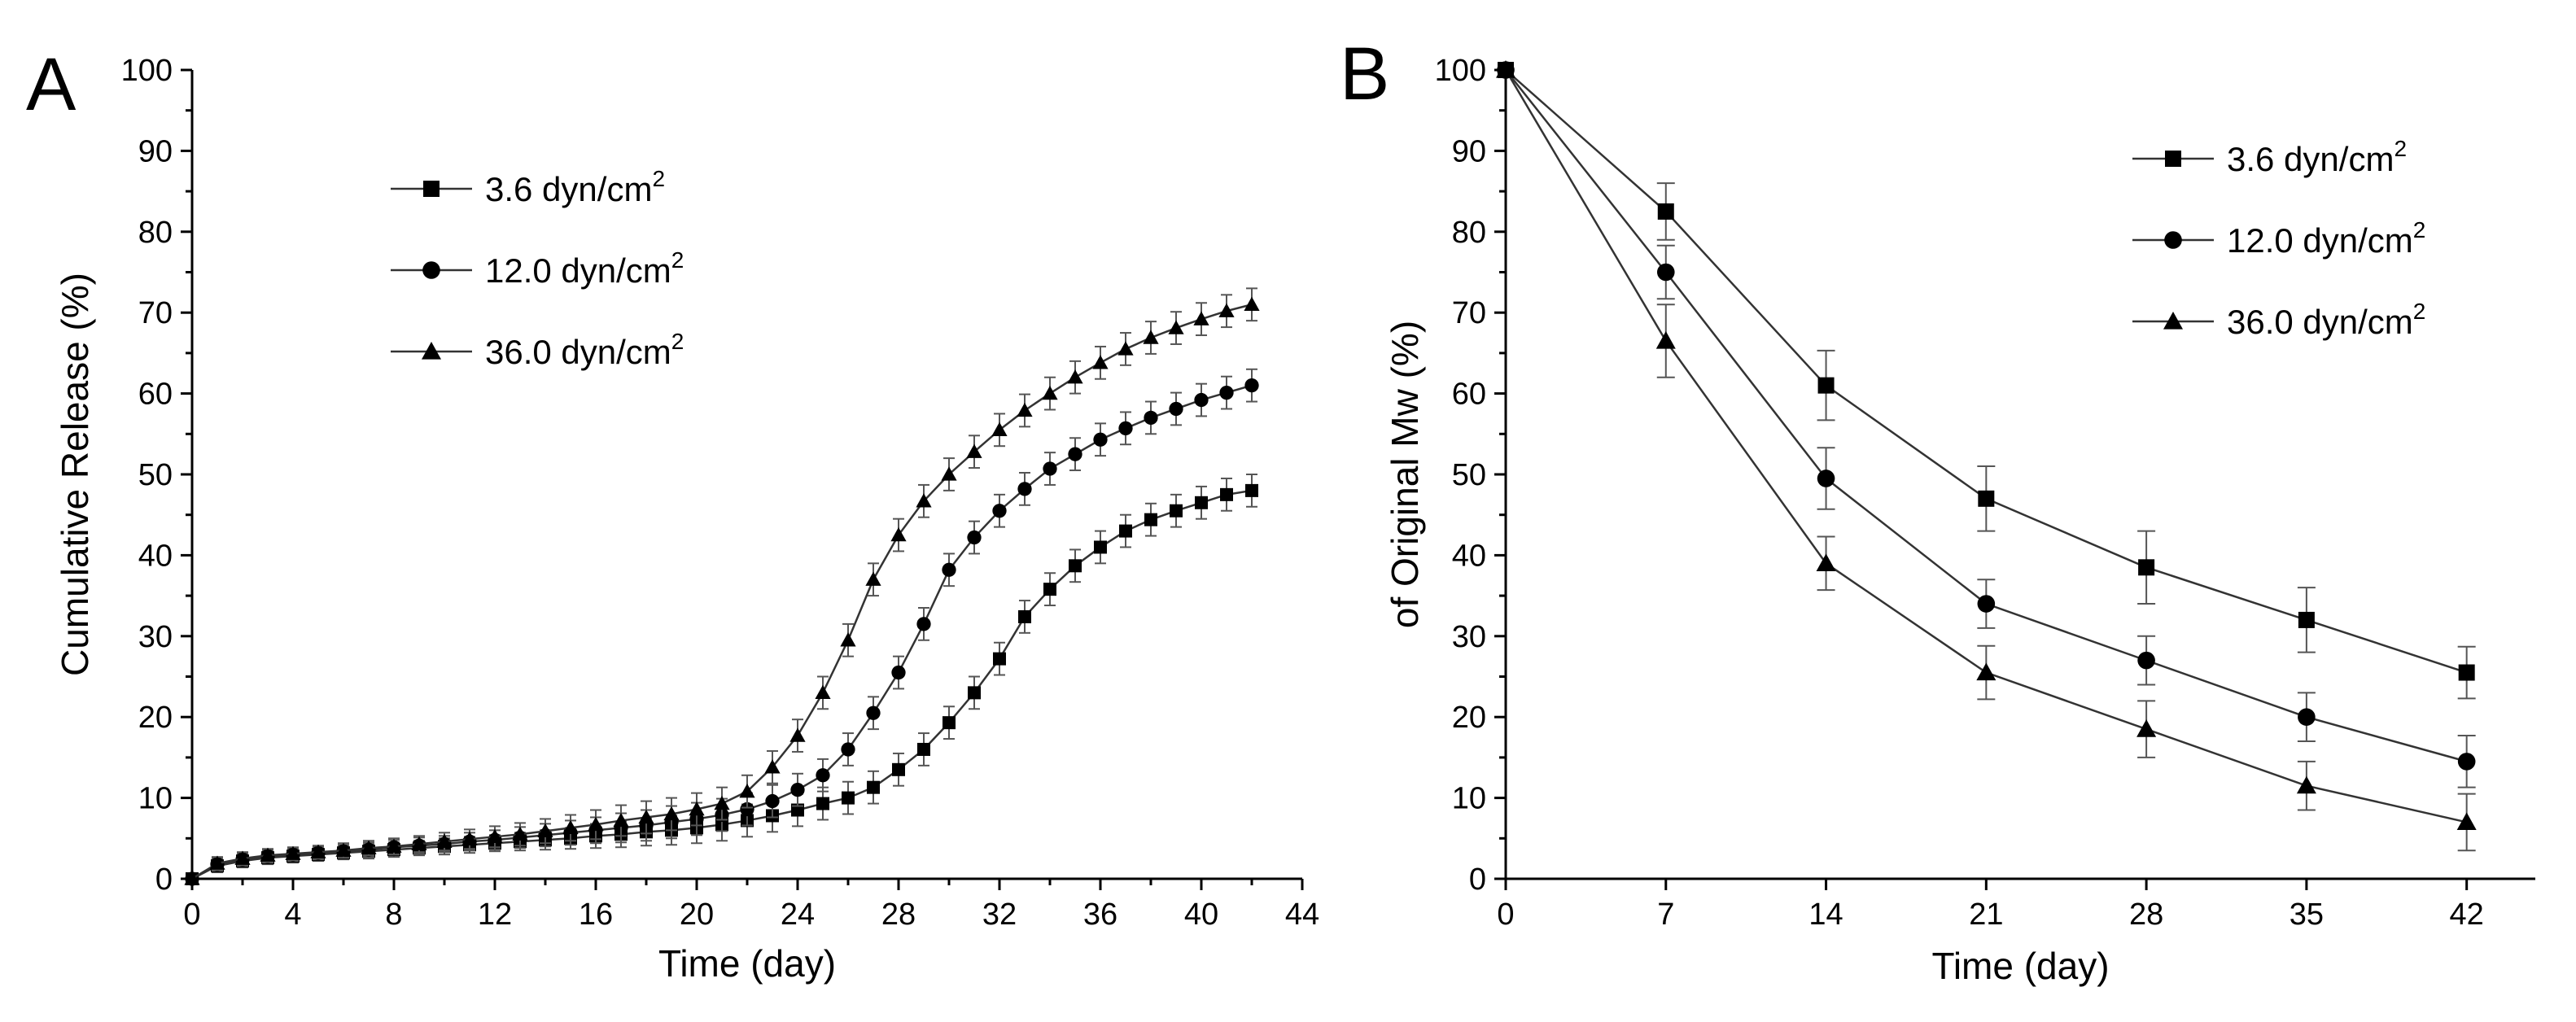  What do you see at coordinates (155, 799) in the screenshot?
I see `y-tick-label: 10` at bounding box center [155, 799].